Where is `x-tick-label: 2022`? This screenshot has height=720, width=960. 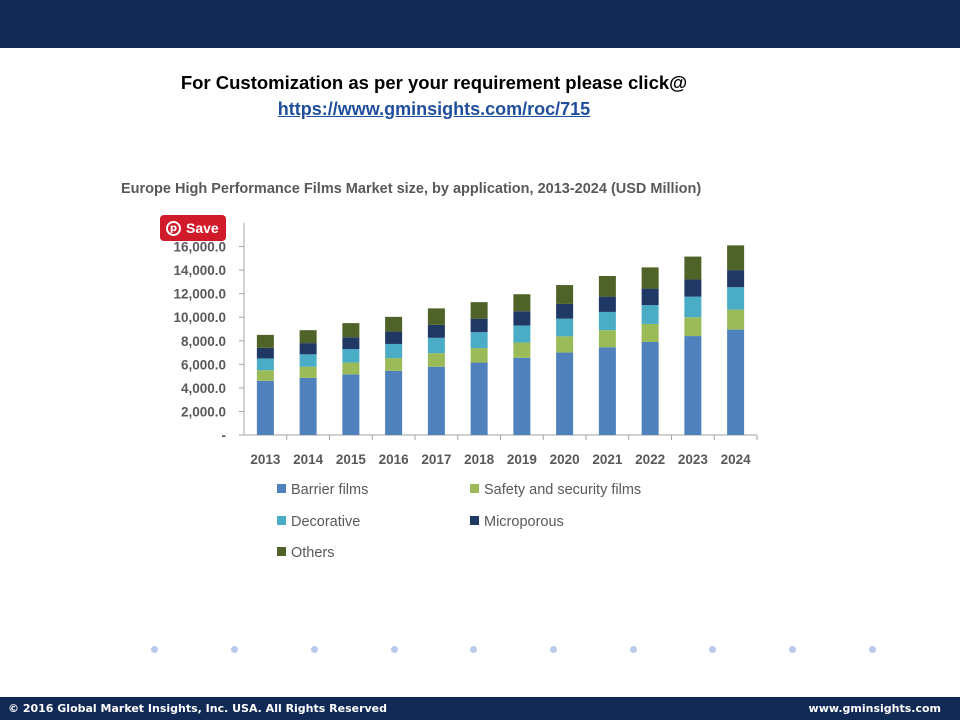 x-tick-label: 2022 is located at coordinates (650, 459).